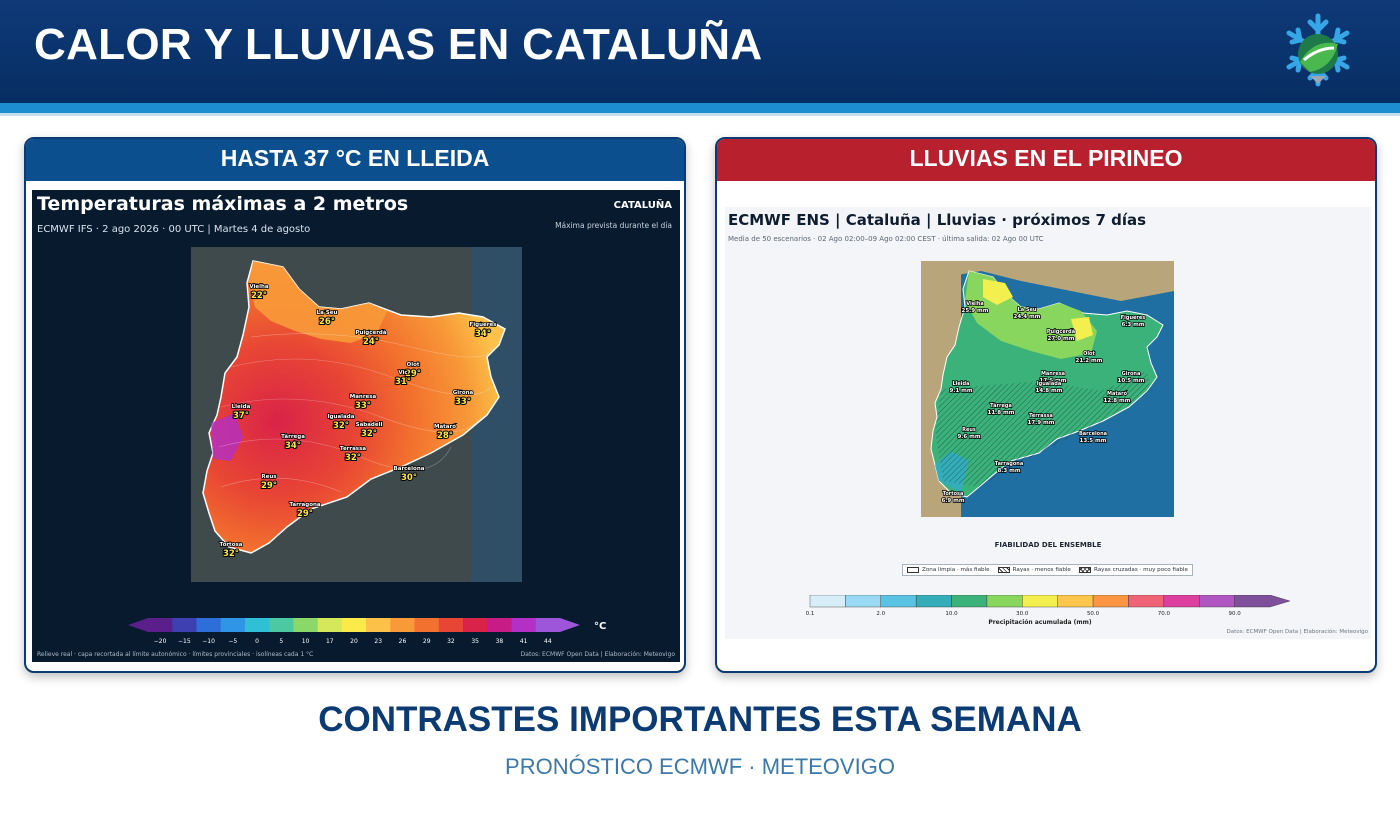 Image resolution: width=1400 pixels, height=817 pixels. I want to click on temperature-colorbar: −20 −15 −10 −5 0 5 10 17 20 23 26 29 32 35 38 41 44, so click(354, 631).